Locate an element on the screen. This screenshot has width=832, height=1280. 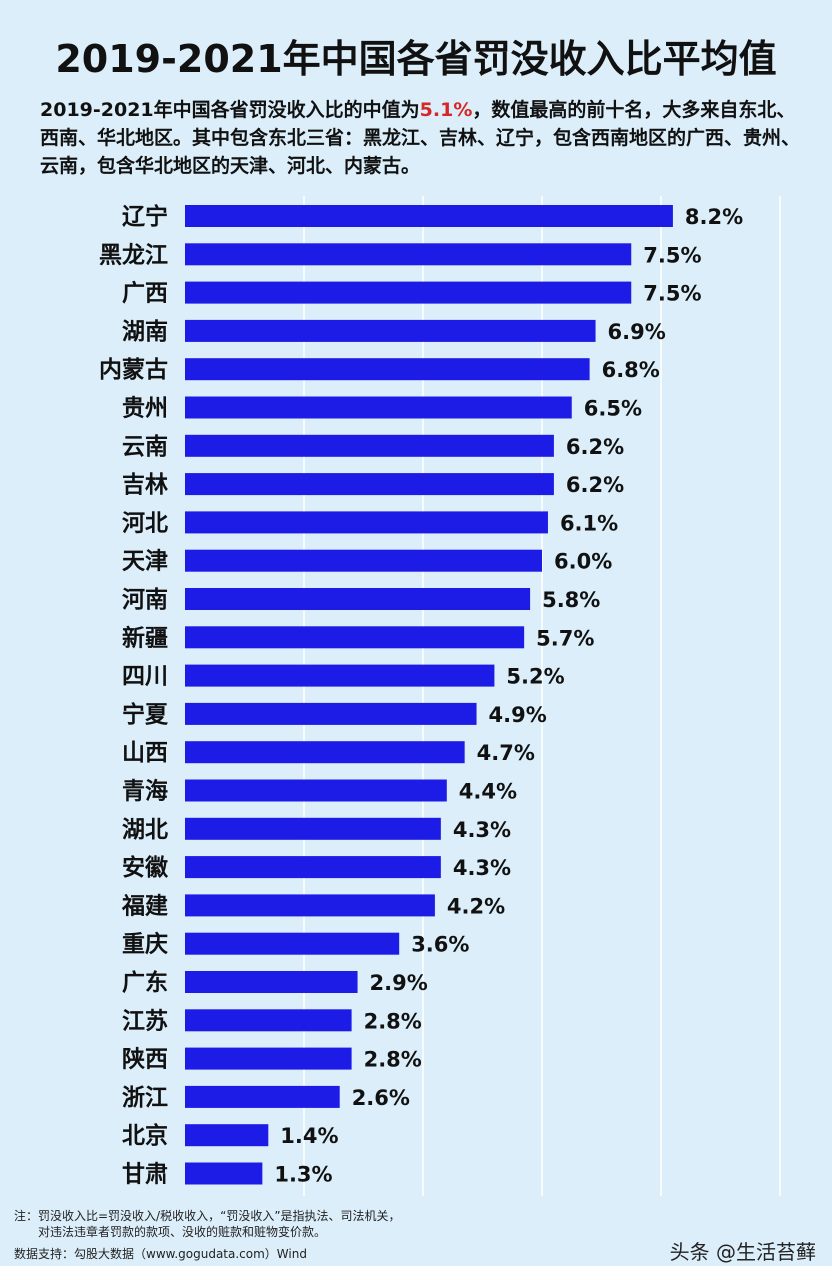
data-source: 数据支持：勾股大数据（www.gogudata.com）Wind is located at coordinates (160, 1254).